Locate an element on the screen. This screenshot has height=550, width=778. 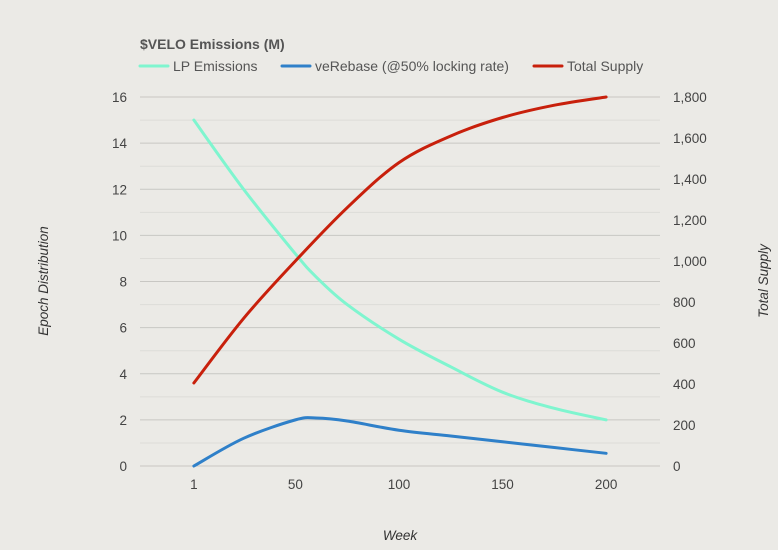
y-left-tick-label: 10 is located at coordinates (119, 235).